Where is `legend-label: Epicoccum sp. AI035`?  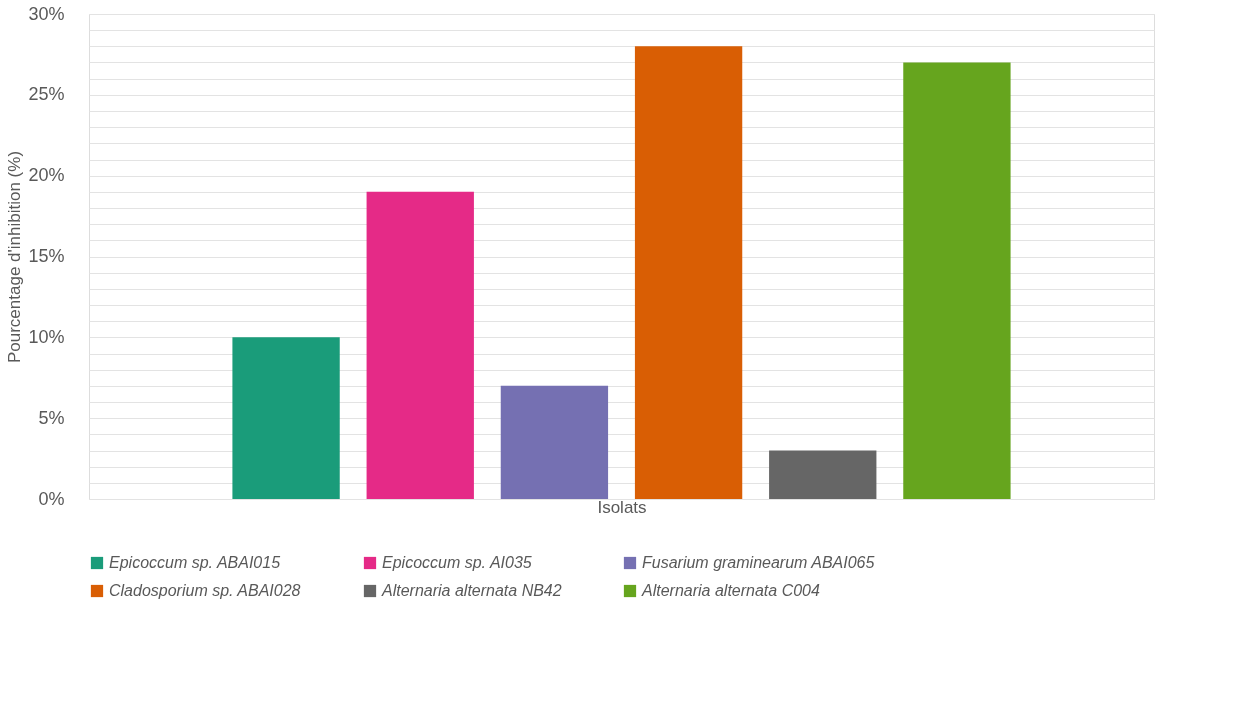
legend-label: Epicoccum sp. AI035 is located at coordinates (457, 562).